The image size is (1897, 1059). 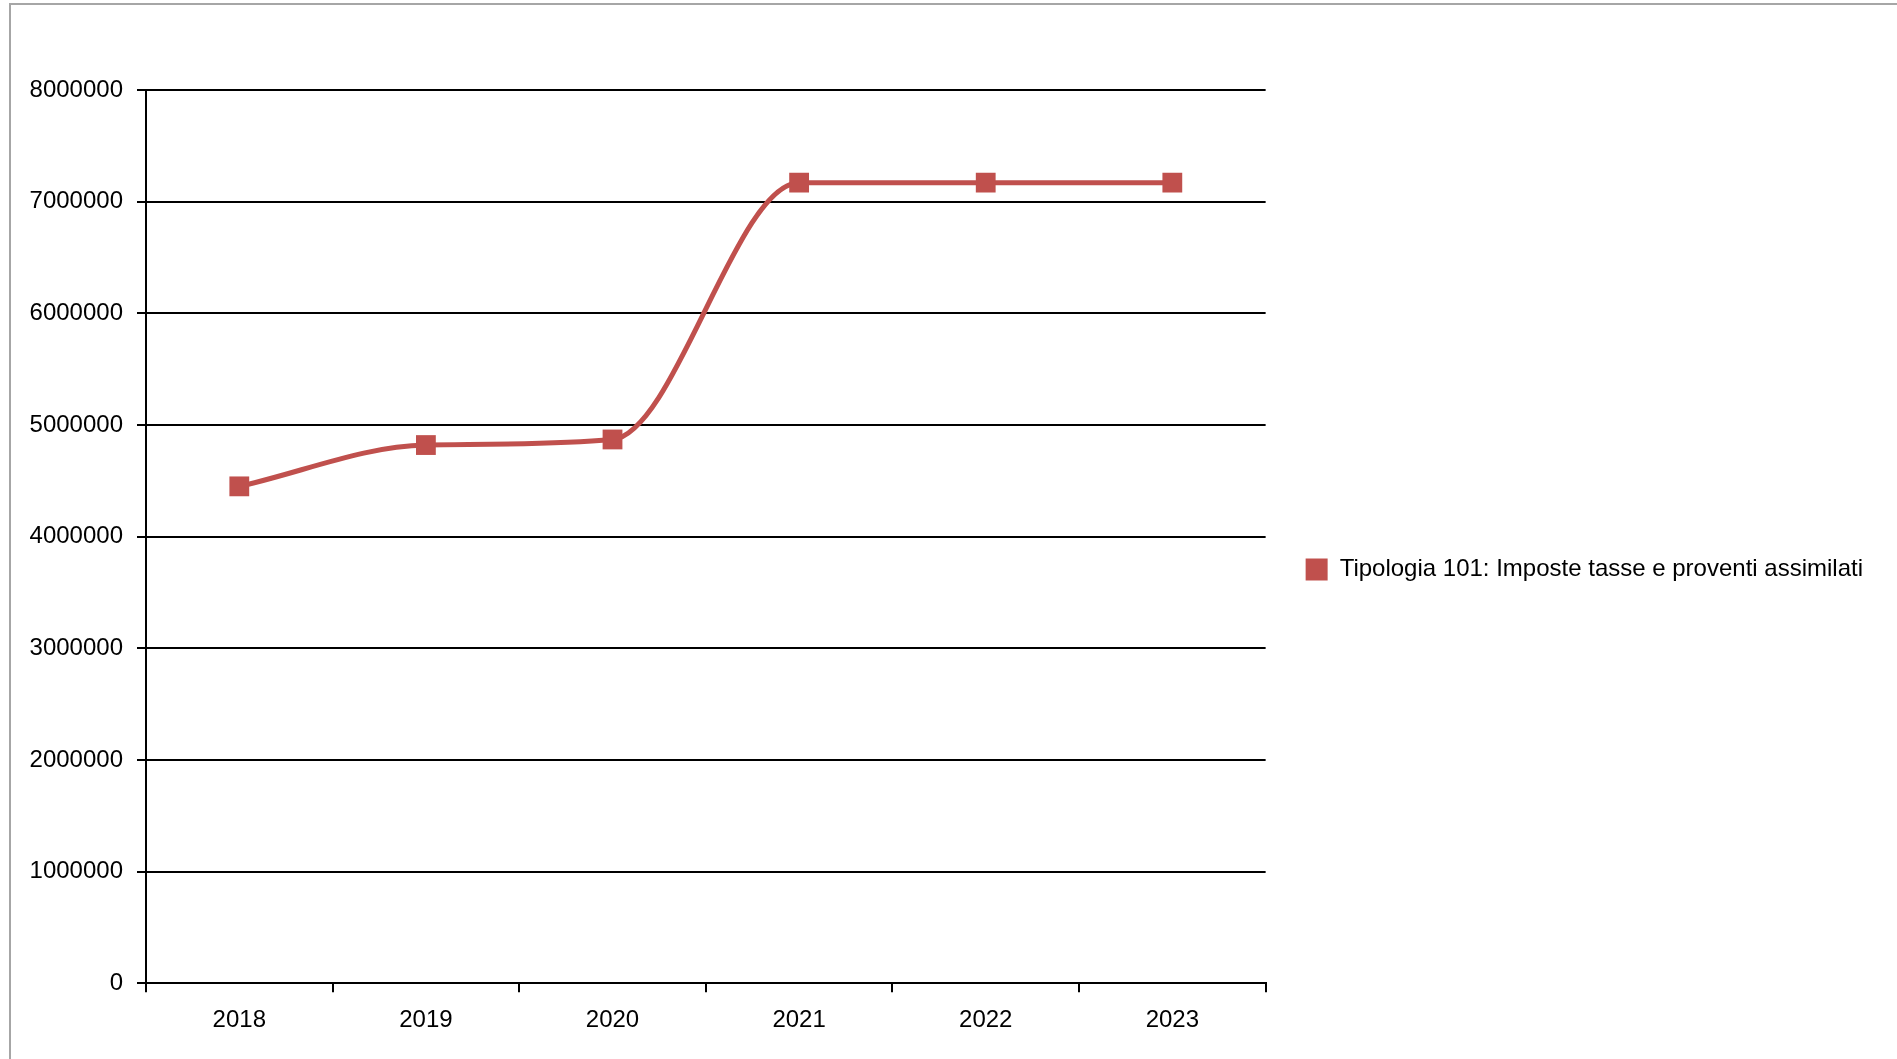 I want to click on y-tick-label: 2000000, so click(x=76, y=758).